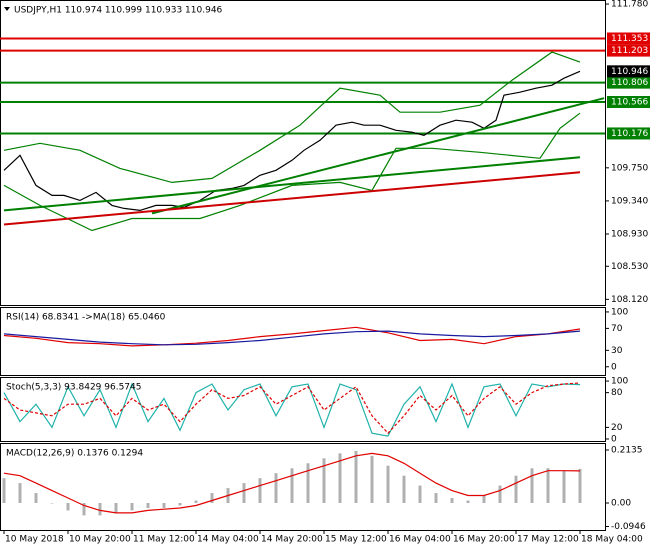  I want to click on x-tick-label: 18 May 04:00, so click(612, 540).